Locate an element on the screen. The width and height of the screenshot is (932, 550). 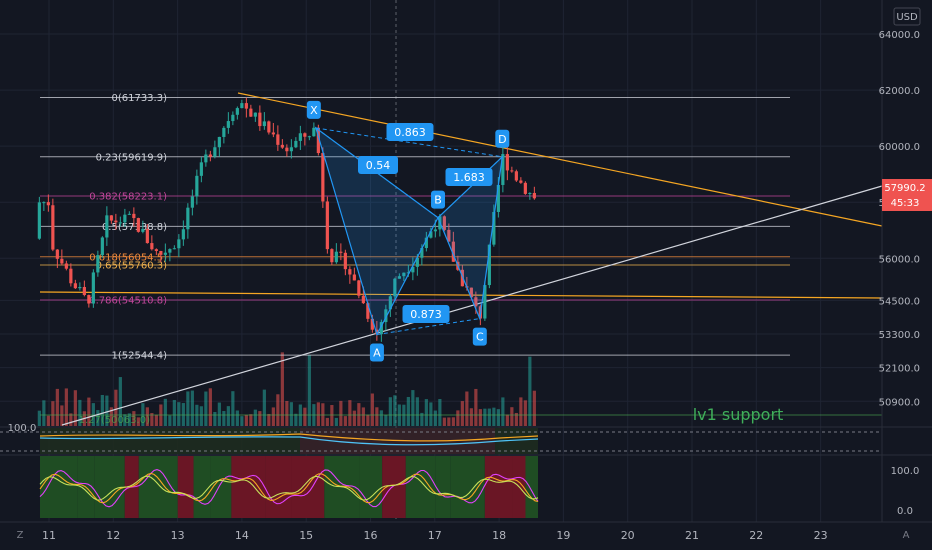
currency-box is located at coordinates (907, 16).